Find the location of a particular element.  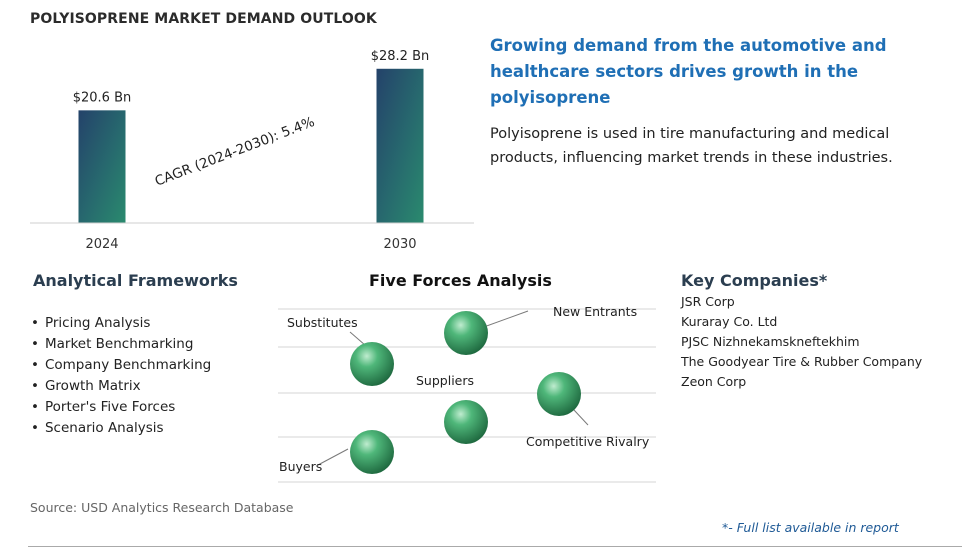

frameworks-heading: Analytical Frameworks is located at coordinates (135, 280).